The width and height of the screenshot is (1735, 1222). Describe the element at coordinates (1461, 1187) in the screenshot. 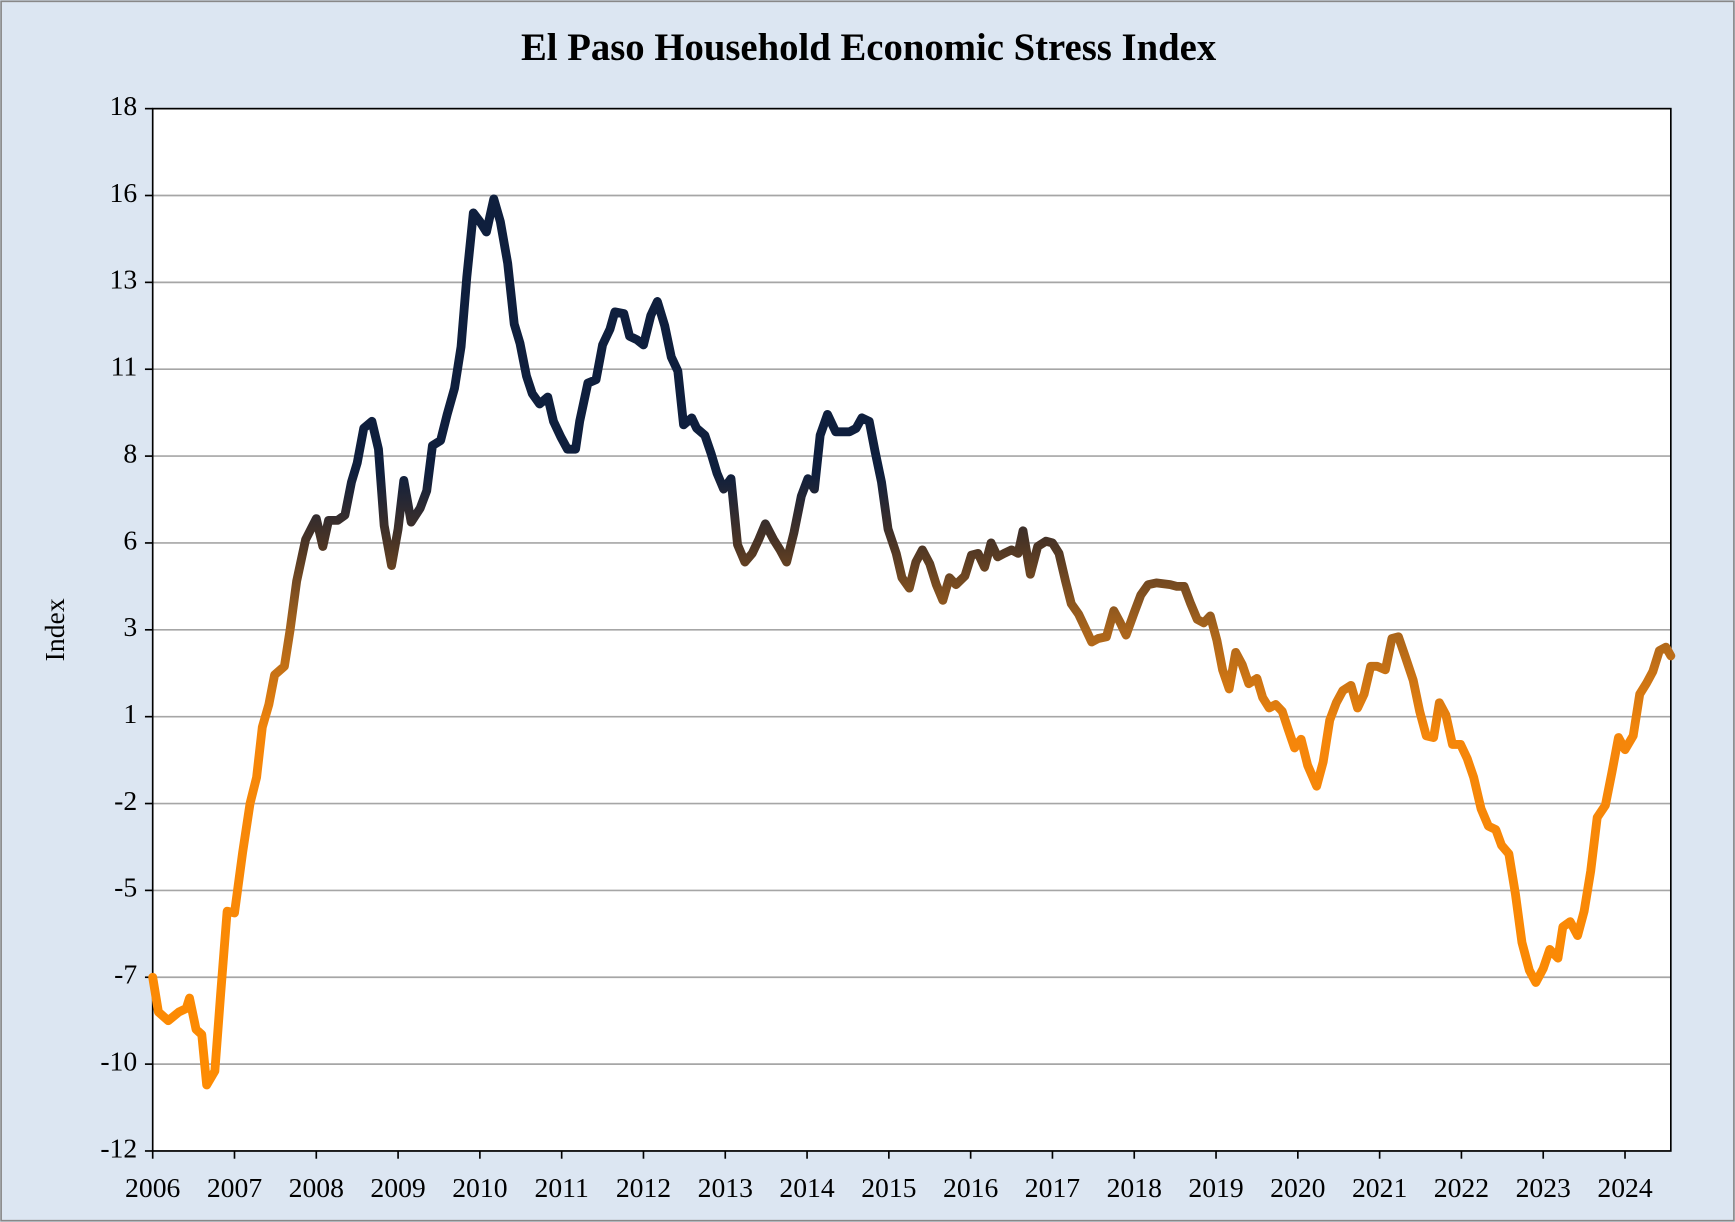

I see `x-tick-label: 2022` at that location.